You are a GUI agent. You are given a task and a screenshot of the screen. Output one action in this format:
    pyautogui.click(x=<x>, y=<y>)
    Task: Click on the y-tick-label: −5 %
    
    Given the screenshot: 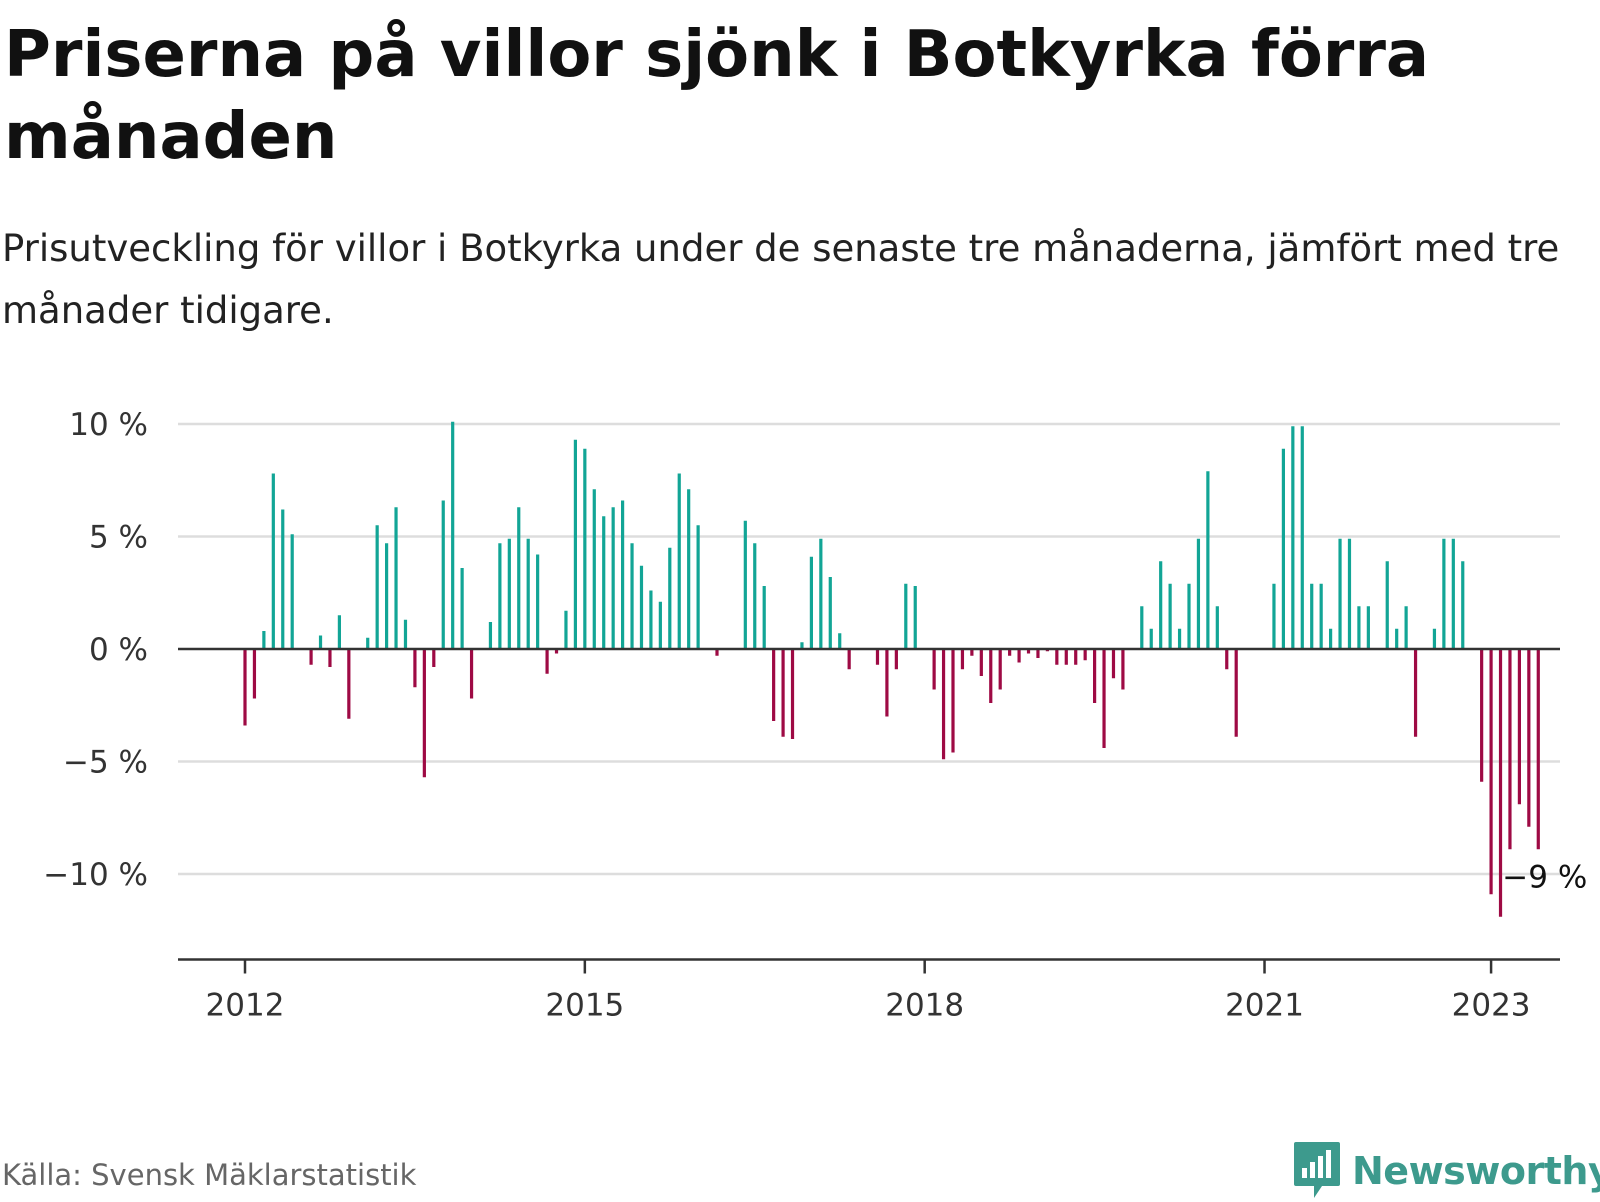 What is the action you would take?
    pyautogui.click(x=105, y=763)
    